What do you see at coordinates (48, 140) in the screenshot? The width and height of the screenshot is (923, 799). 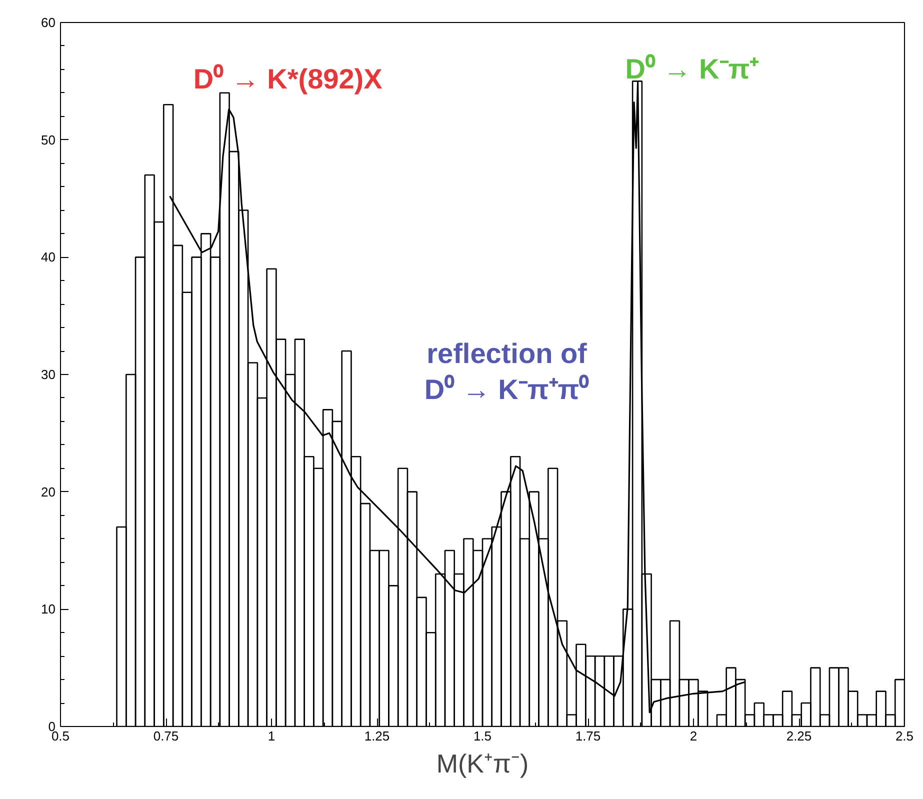 I see `y-tick-label: 50` at bounding box center [48, 140].